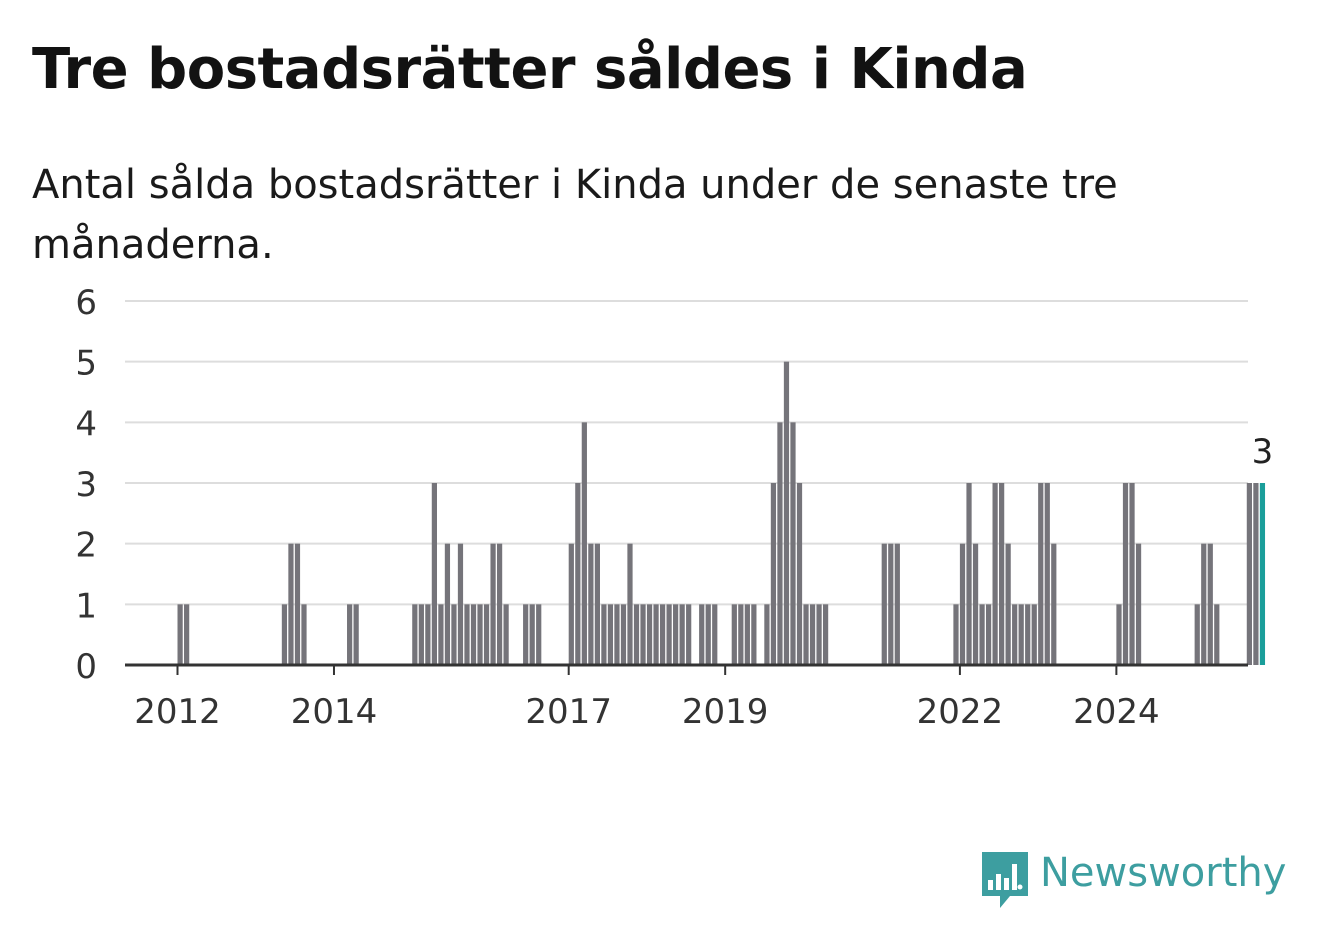 The image size is (1322, 939). Describe the element at coordinates (725, 712) in the screenshot. I see `x-tick-label: 2019` at that location.